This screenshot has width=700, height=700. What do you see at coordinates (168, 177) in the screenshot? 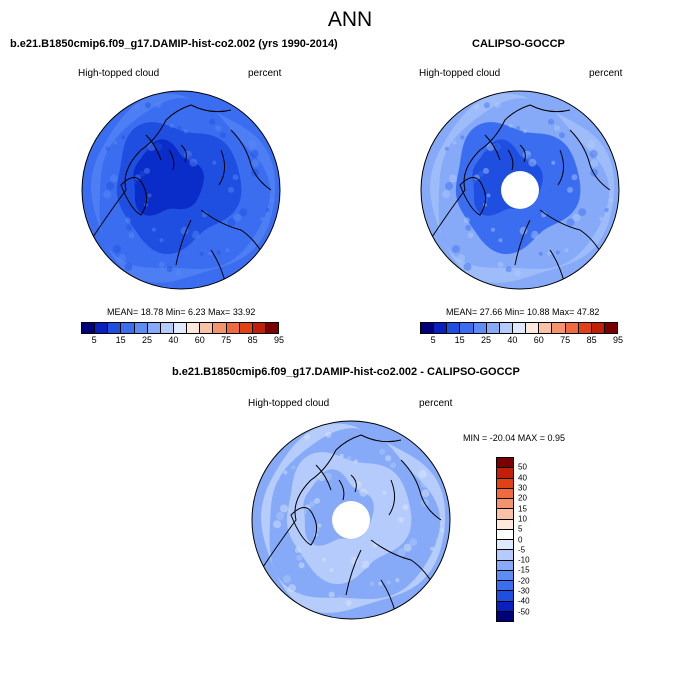
I see `field-core` at bounding box center [168, 177].